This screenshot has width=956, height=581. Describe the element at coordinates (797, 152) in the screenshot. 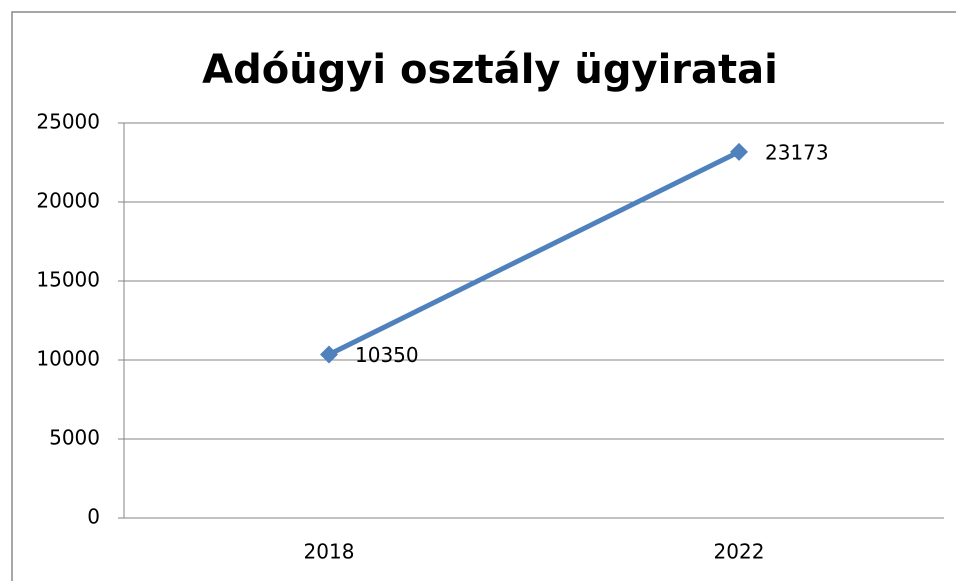

I see `data-label: 23173` at that location.